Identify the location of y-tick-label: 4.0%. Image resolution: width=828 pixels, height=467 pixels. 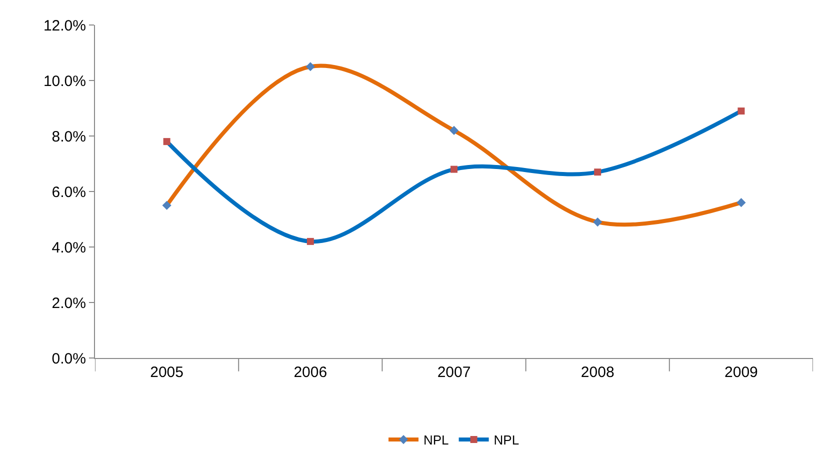
(69, 247).